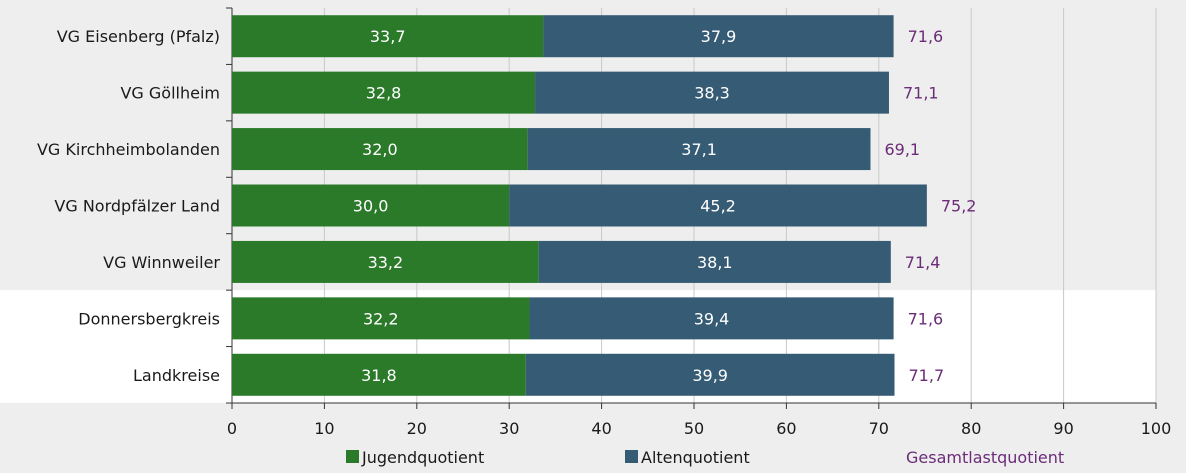  Describe the element at coordinates (923, 262) in the screenshot. I see `total-value-label: 71,4` at that location.